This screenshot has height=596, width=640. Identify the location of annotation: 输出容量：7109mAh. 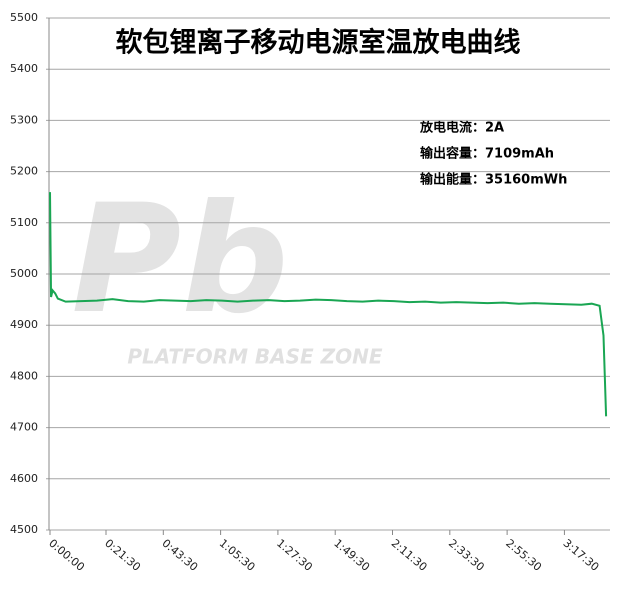
(487, 154).